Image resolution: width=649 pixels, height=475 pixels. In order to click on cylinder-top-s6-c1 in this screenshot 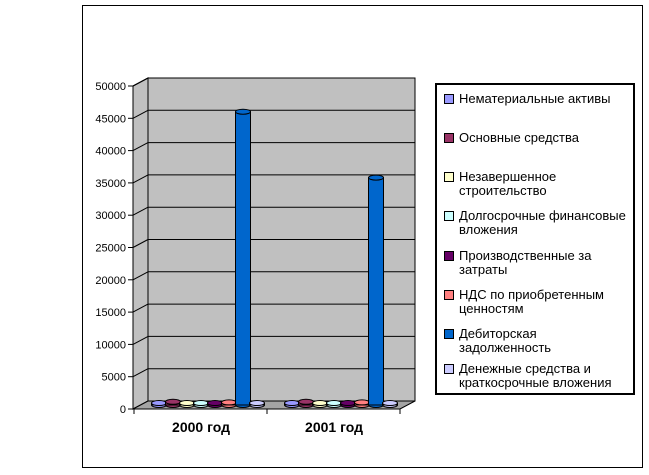, I will do `click(376, 177)`.